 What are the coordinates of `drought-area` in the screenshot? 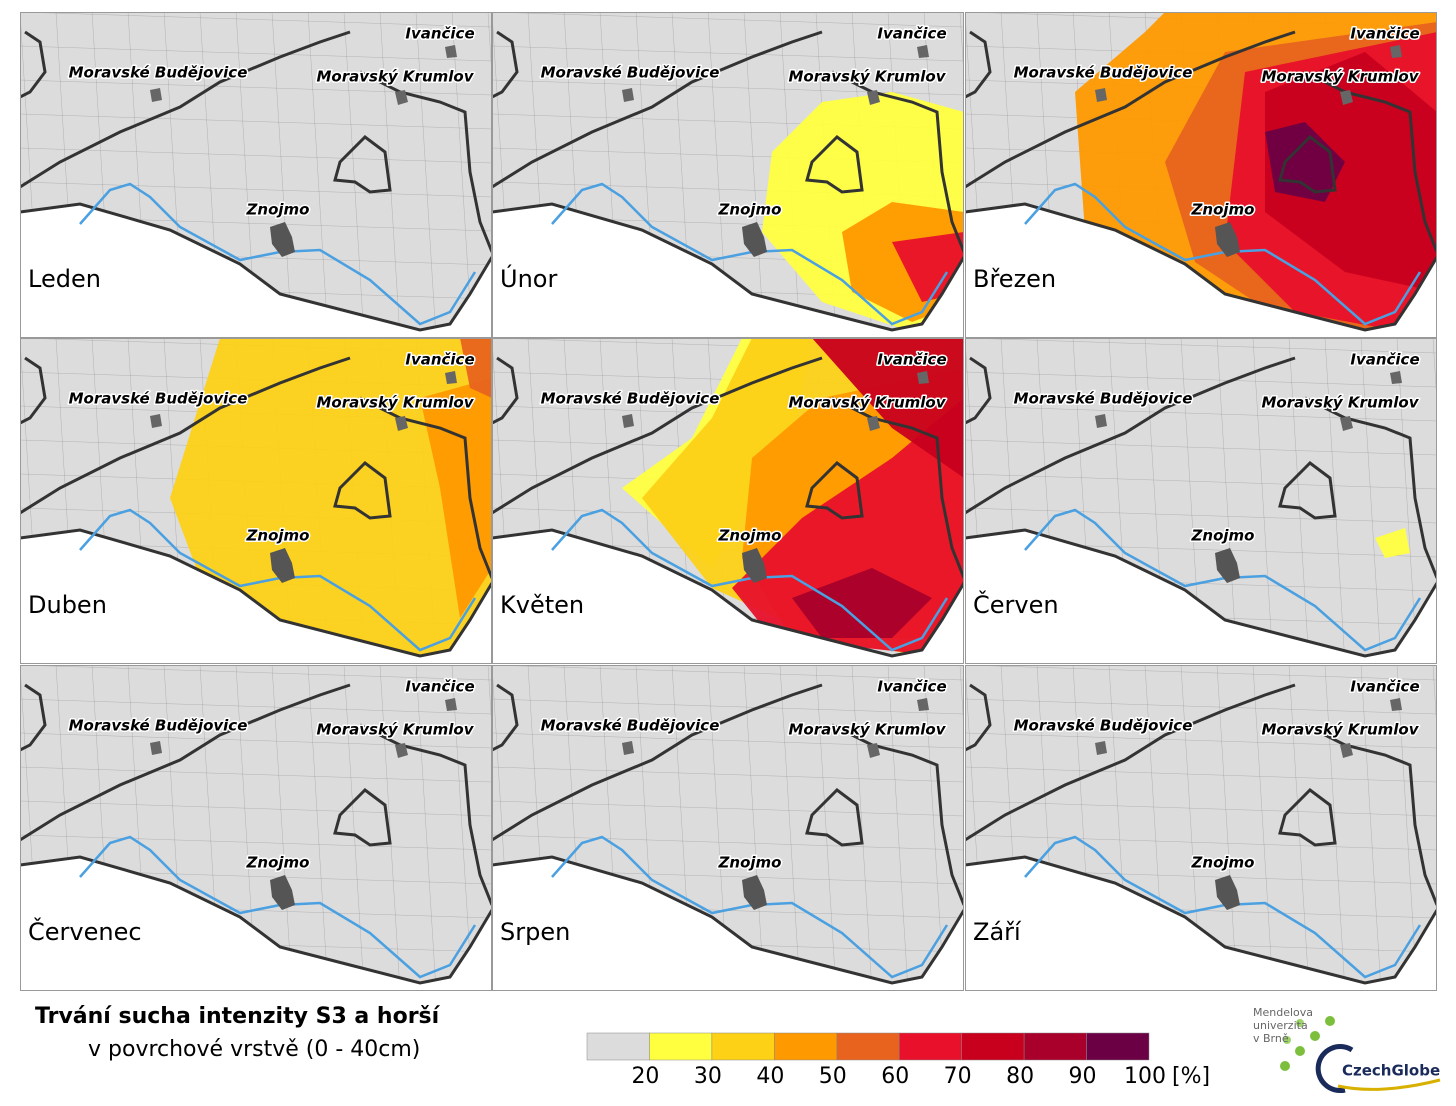 It's located at (456, 498).